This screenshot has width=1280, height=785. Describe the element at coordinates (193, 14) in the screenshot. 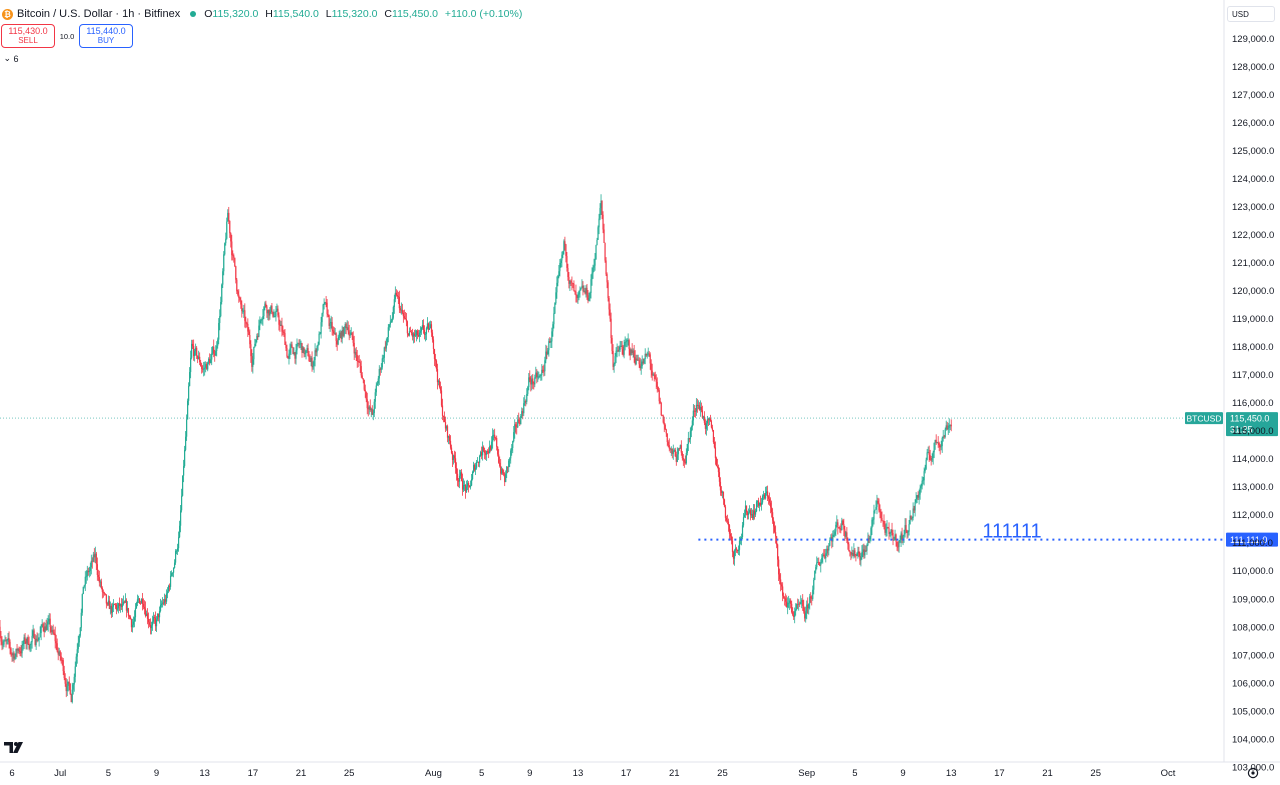

I see `market-status-dot` at that location.